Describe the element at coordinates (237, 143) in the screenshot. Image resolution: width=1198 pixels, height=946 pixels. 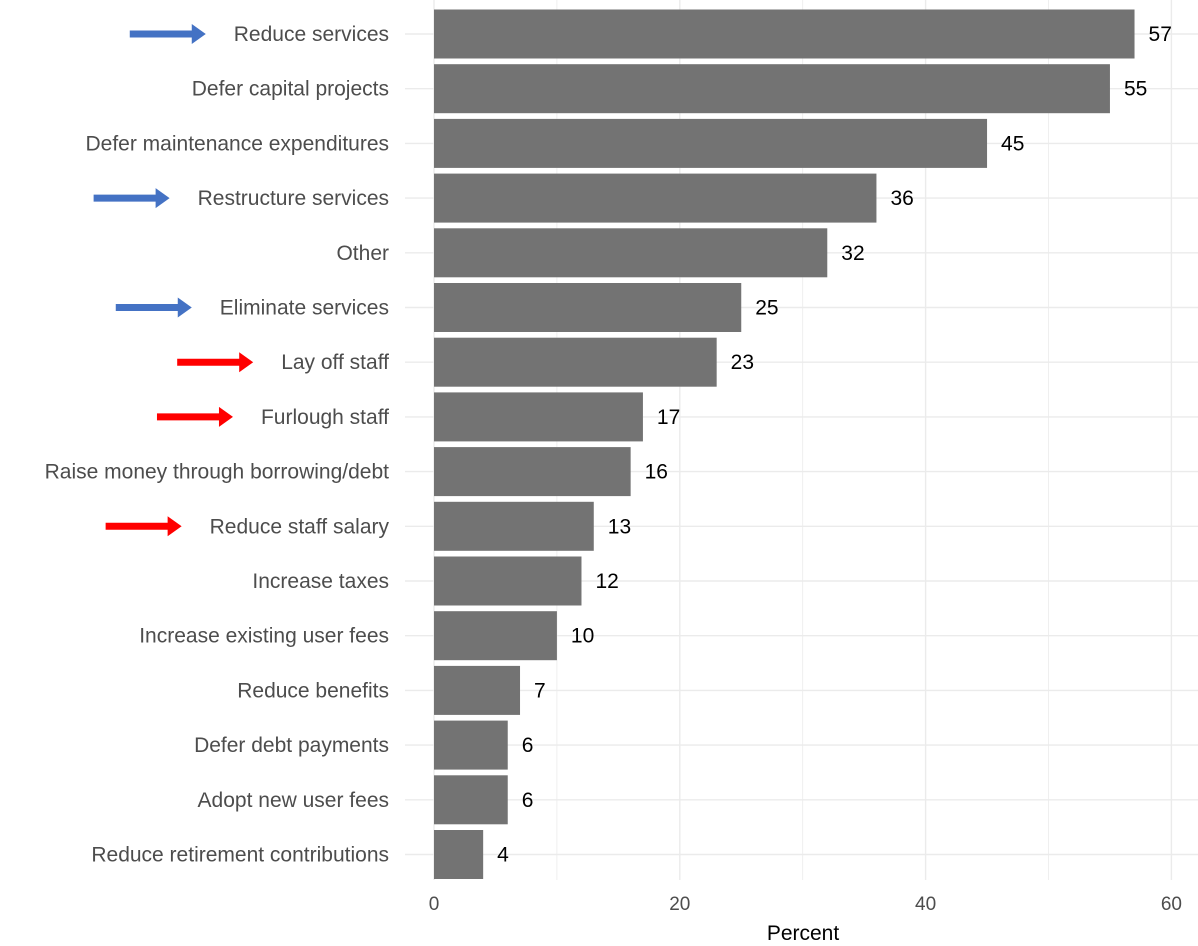
I see `category-label: Defer maintenance expenditures` at that location.